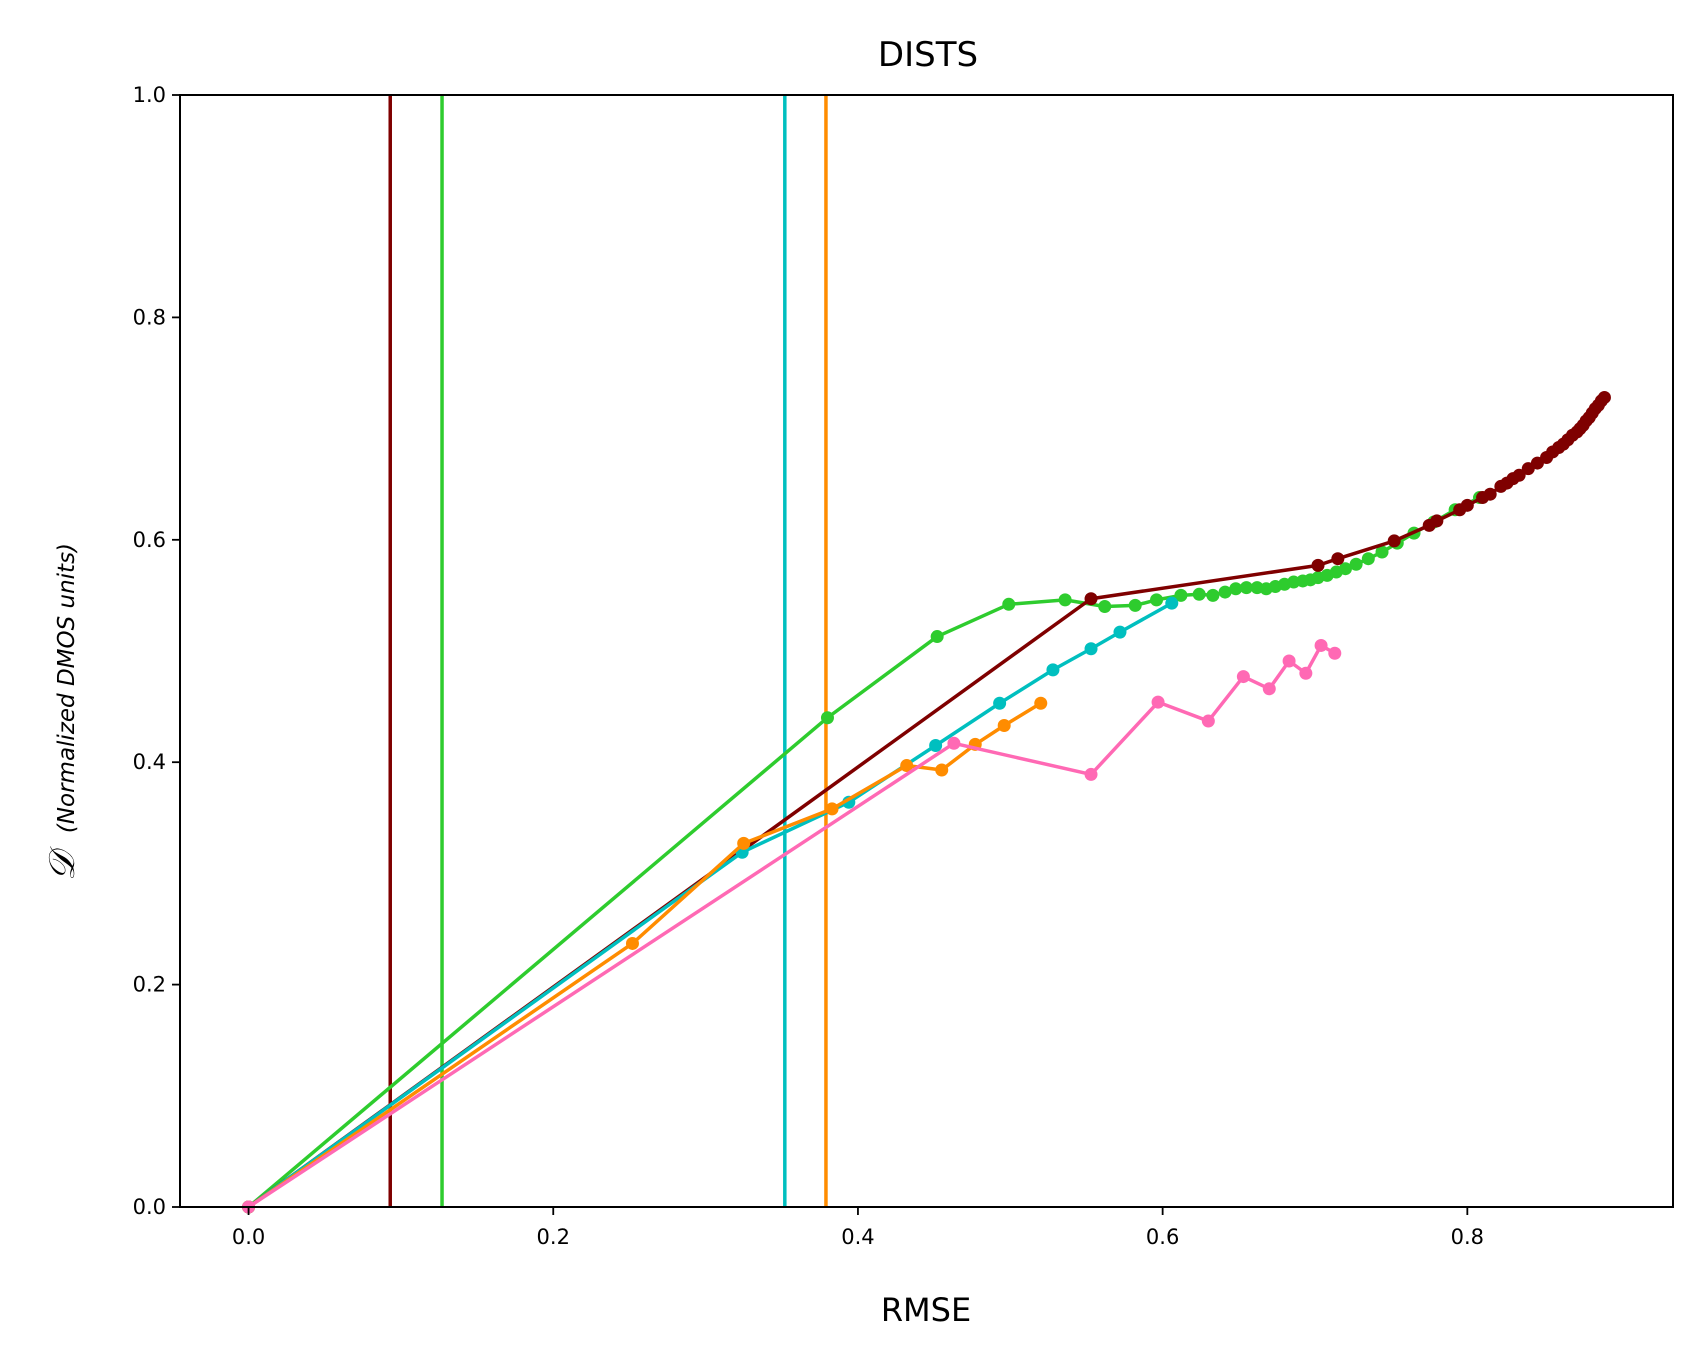 The height and width of the screenshot is (1358, 1697). What do you see at coordinates (149, 1207) in the screenshot?
I see `y-tick-label: 0.0` at bounding box center [149, 1207].